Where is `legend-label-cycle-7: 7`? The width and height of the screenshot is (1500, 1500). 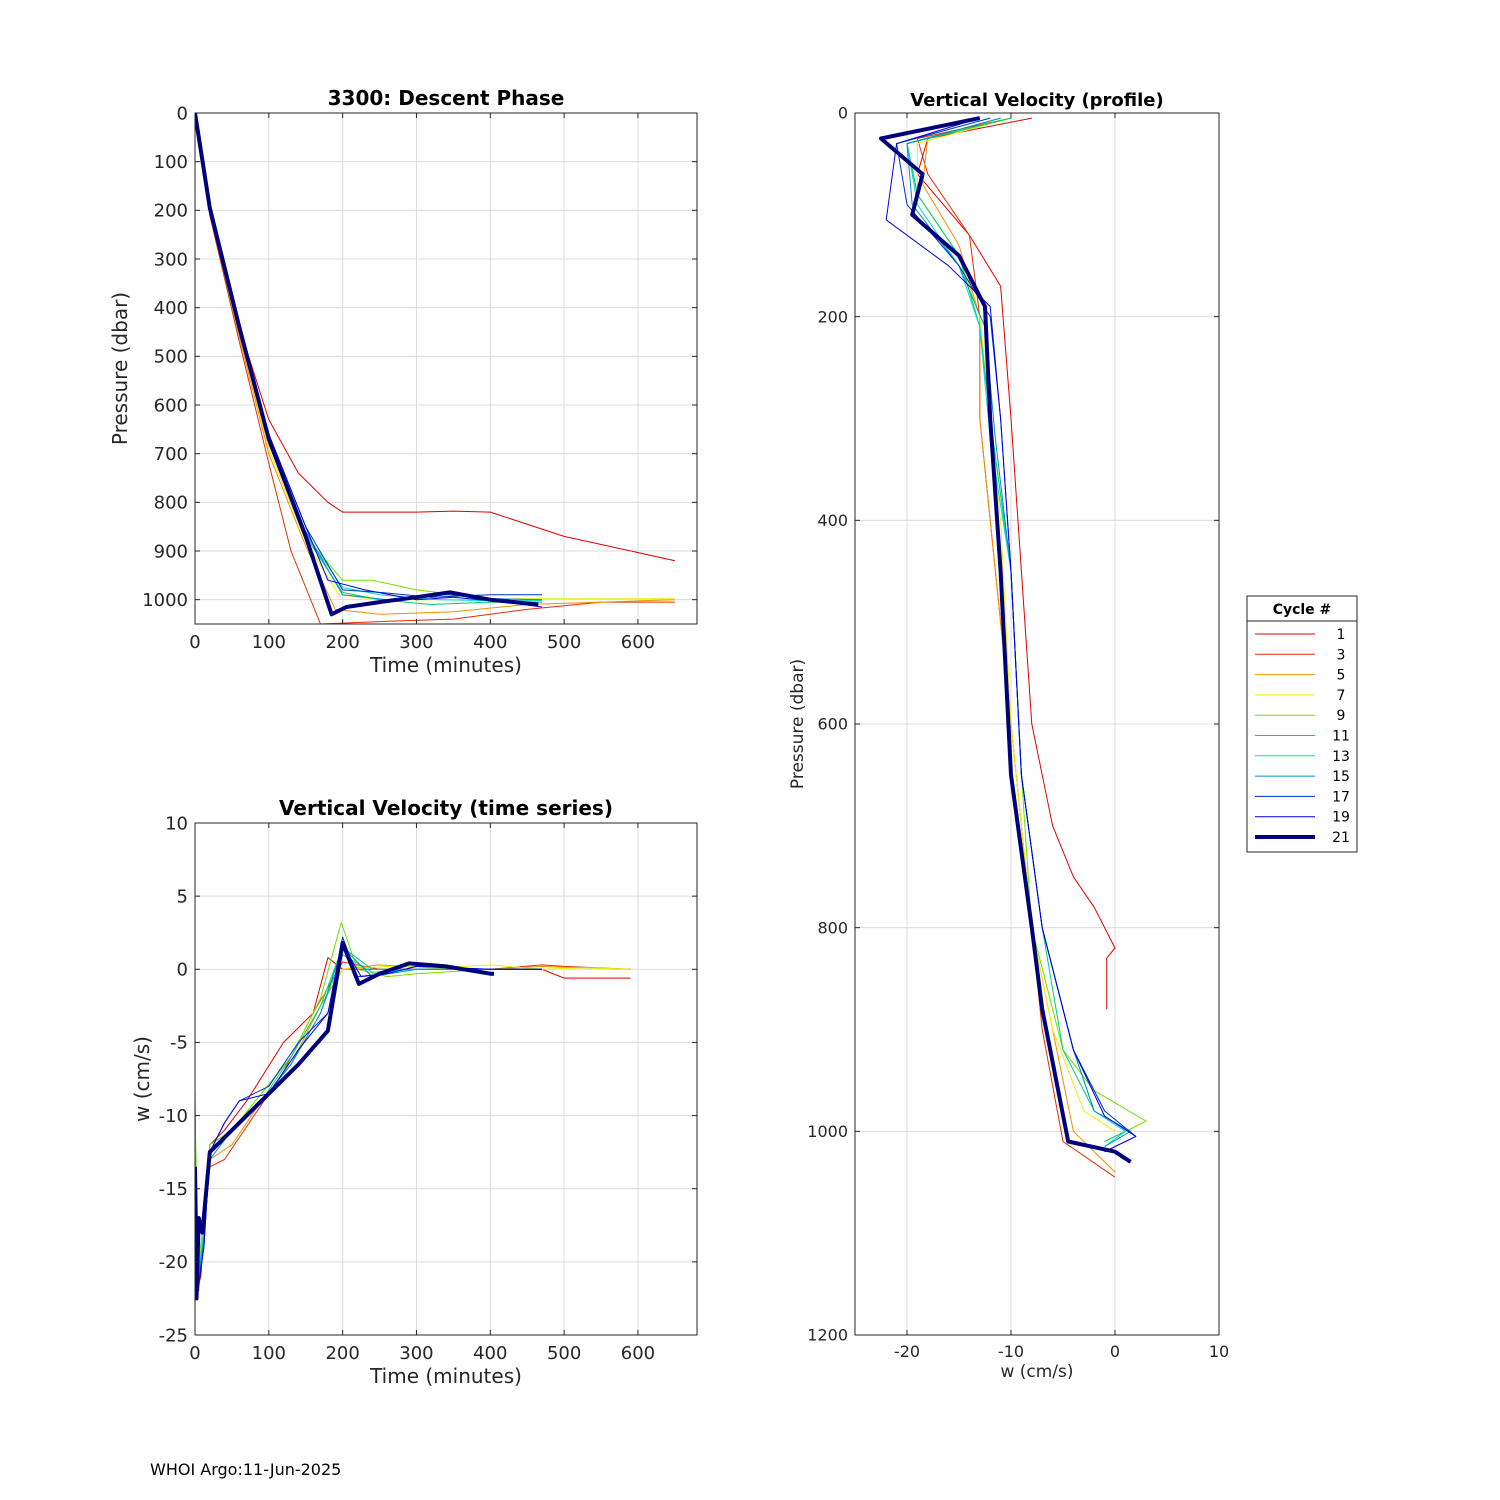
legend-label-cycle-7: 7 is located at coordinates (1341, 696).